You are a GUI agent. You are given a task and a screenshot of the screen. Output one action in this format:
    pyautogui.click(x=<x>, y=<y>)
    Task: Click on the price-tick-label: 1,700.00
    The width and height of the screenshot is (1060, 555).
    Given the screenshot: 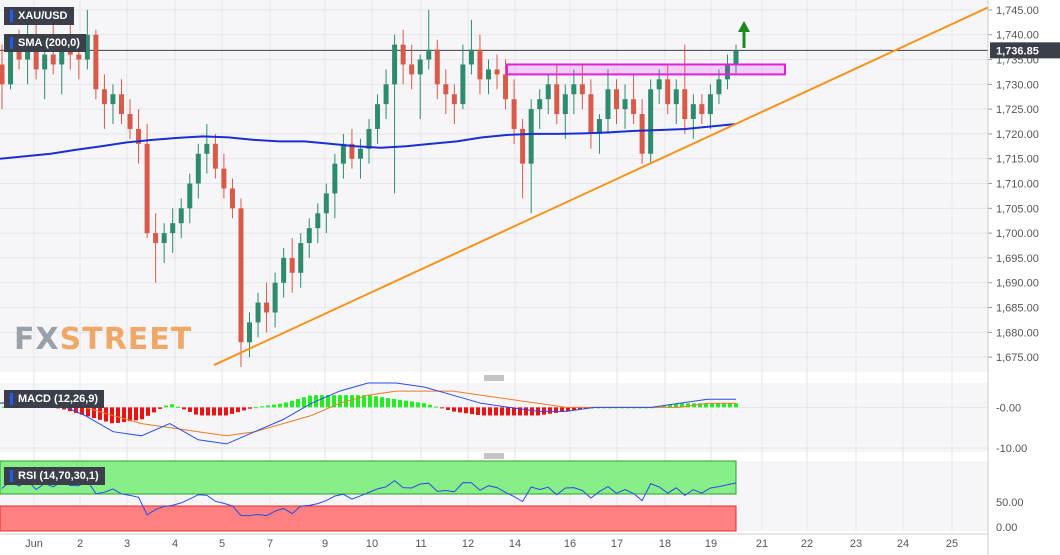 What is the action you would take?
    pyautogui.click(x=1017, y=234)
    